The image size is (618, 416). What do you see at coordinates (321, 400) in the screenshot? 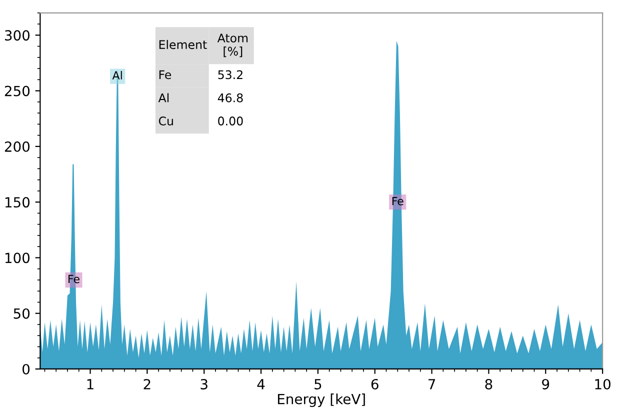
I see `x-axis-title: Energy [keV]` at bounding box center [321, 400].